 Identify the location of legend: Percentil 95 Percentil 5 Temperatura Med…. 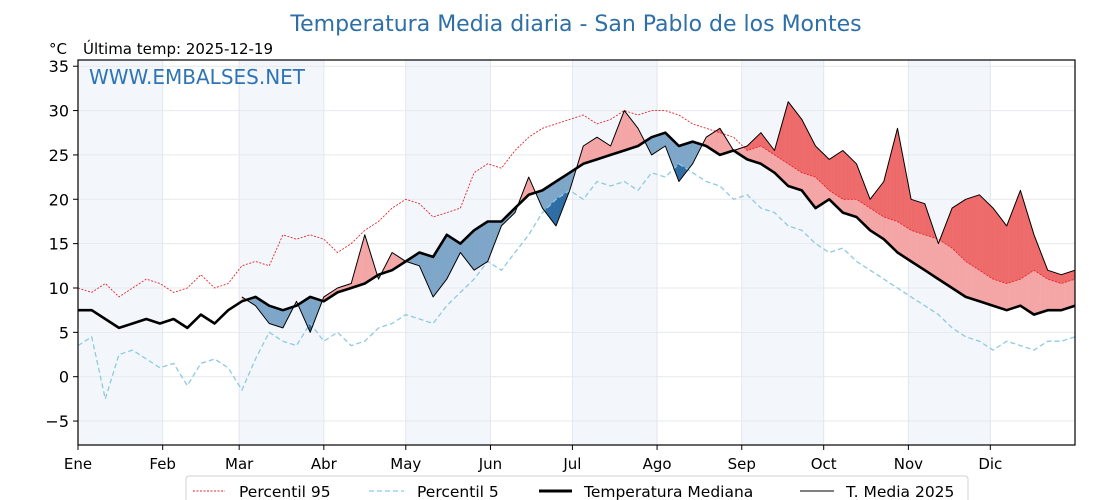
(577, 487).